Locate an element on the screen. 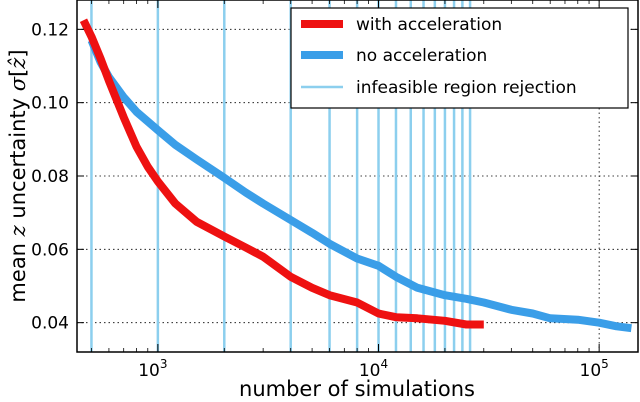  legend-label-with-acceleration: with acceleration is located at coordinates (429, 25).